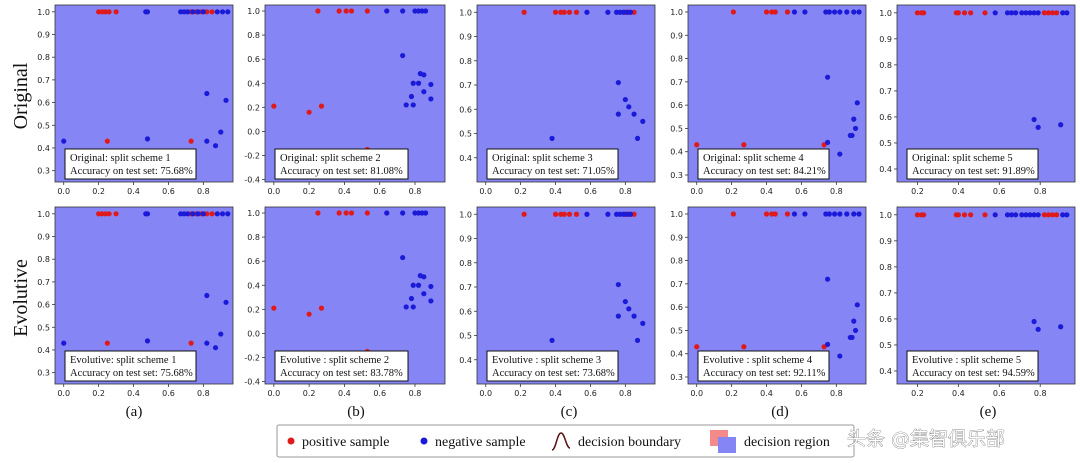 Image resolution: width=1080 pixels, height=463 pixels. I want to click on x-tick-label: 0.4, so click(133, 191).